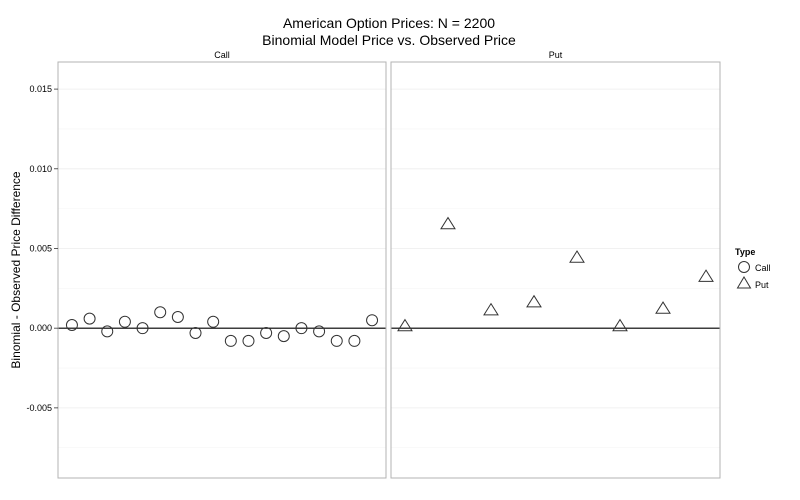  Describe the element at coordinates (744, 267) in the screenshot. I see `legend-circle-icon` at that location.